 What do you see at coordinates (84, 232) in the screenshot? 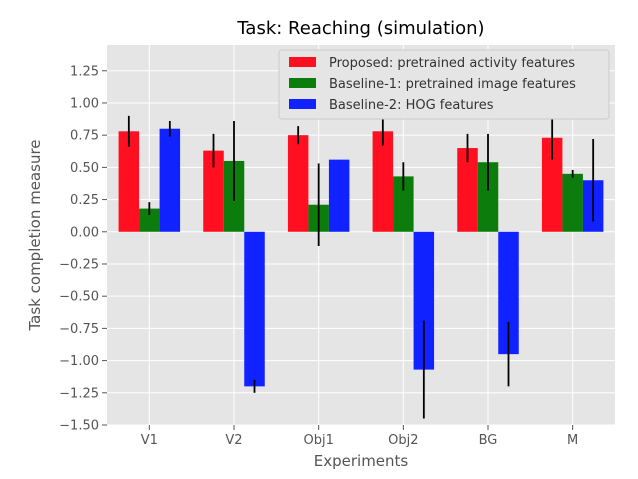
I see `y-tick-label: 0.00` at bounding box center [84, 232].